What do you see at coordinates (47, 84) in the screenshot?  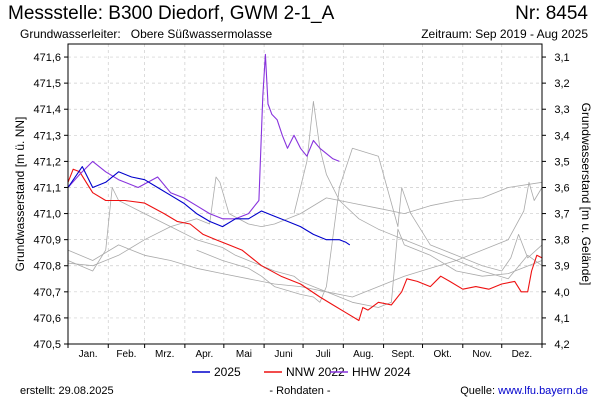 I see `y-tick-label: 471,5` at bounding box center [47, 84].